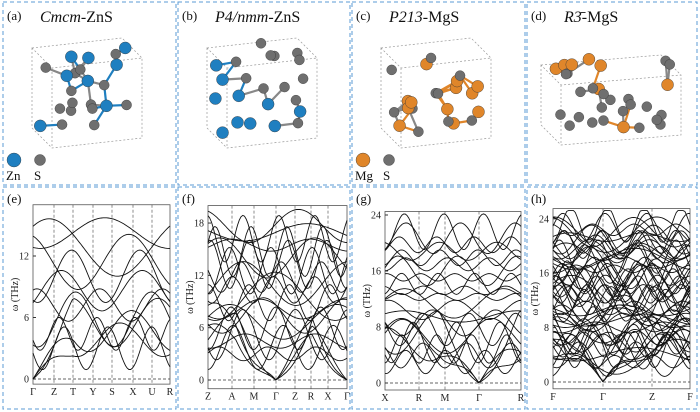 The width and height of the screenshot is (700, 412). What do you see at coordinates (76, 17) in the screenshot?
I see `panel-title: Cmcm-ZnS` at bounding box center [76, 17].